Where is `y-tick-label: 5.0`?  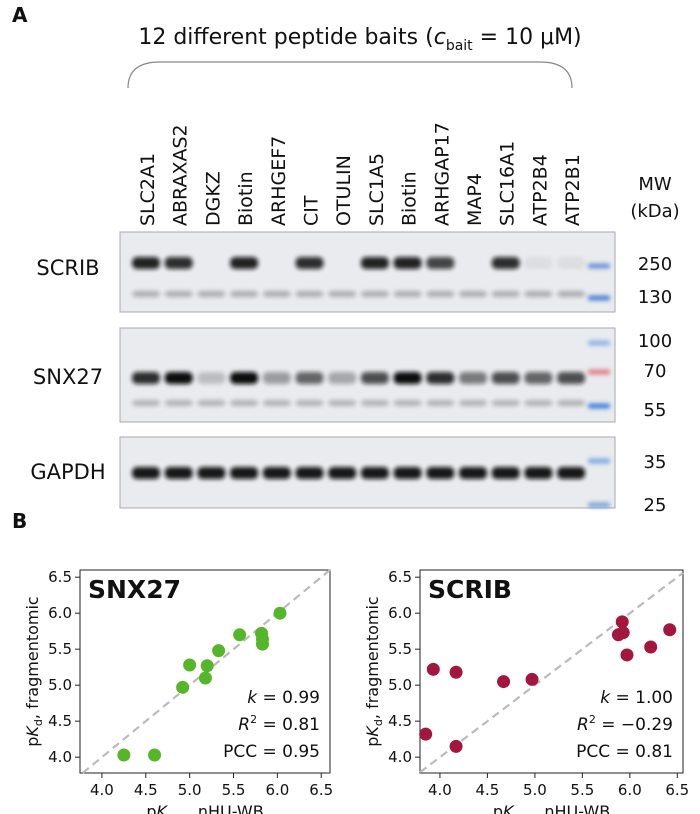
y-tick-label: 5.0 is located at coordinates (400, 685).